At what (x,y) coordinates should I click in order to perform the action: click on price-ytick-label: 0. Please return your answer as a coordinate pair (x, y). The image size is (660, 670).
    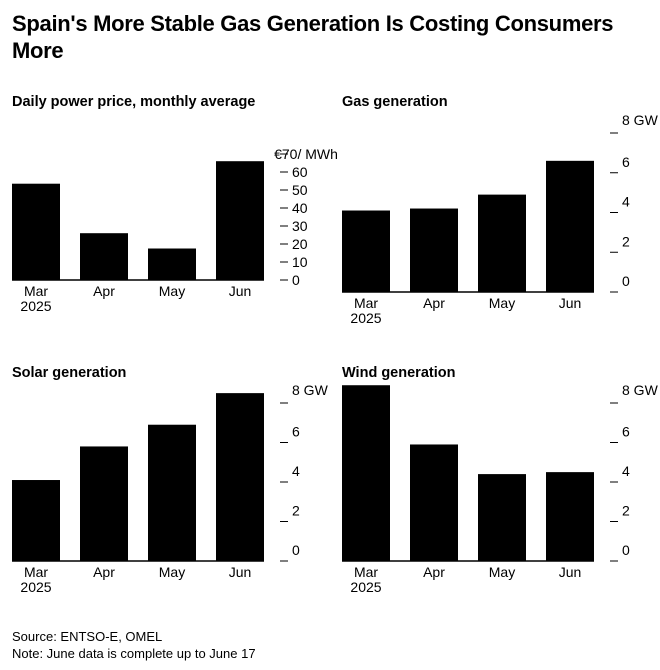
    Looking at the image, I should click on (296, 280).